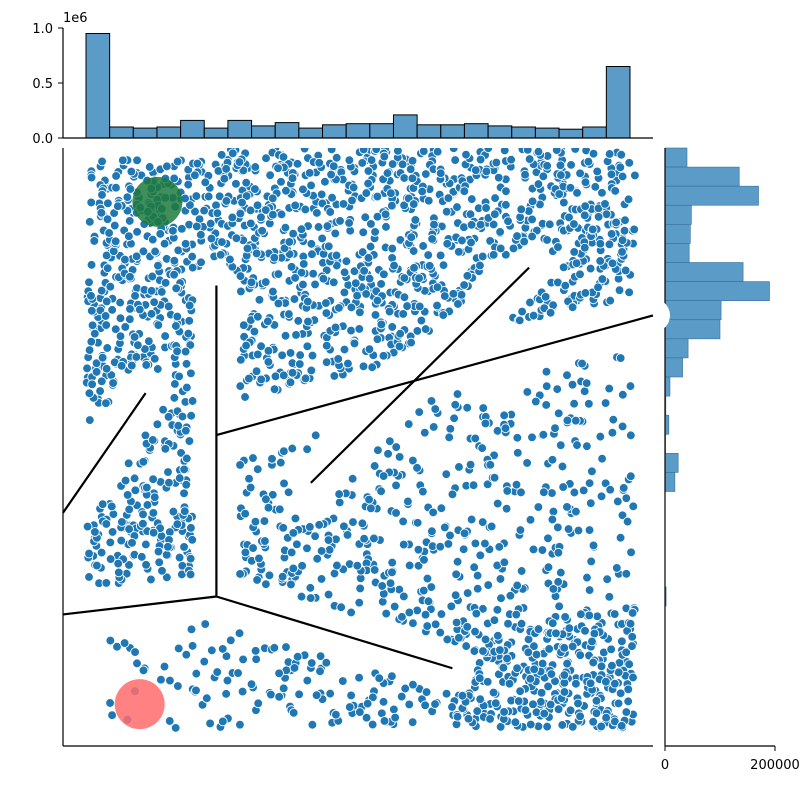 The image size is (800, 800). Describe the element at coordinates (42, 29) in the screenshot. I see `top-hist-ytick-label: 1.0` at that location.